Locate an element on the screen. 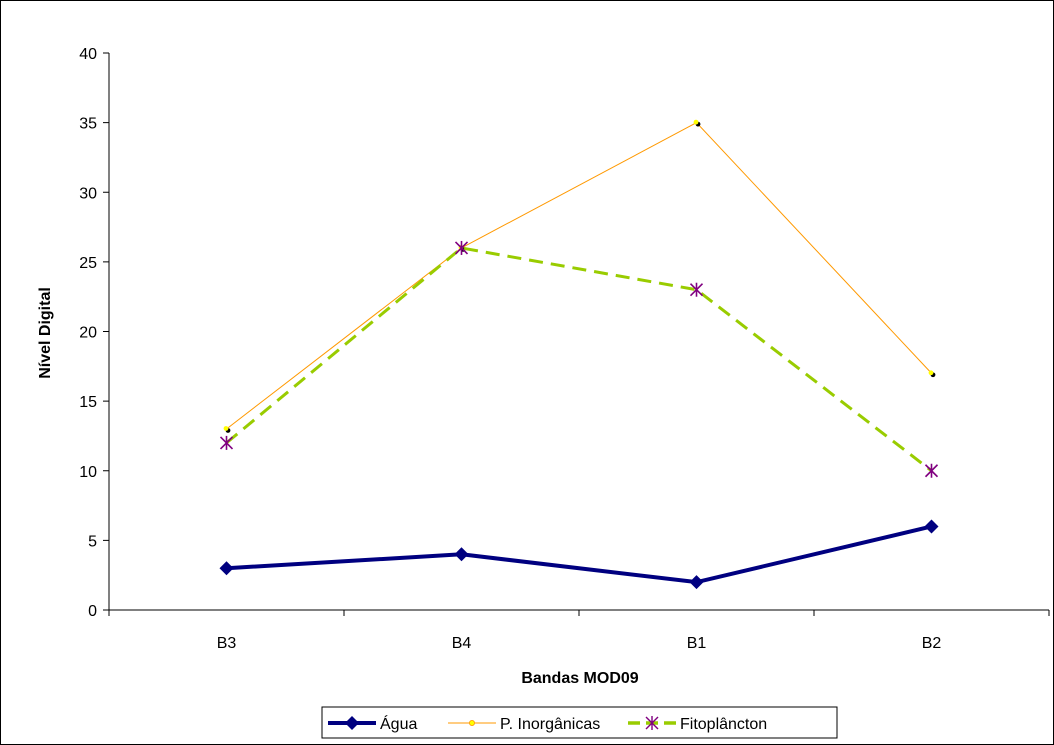  x-axis-title: Bandas MOD09 is located at coordinates (579, 678).